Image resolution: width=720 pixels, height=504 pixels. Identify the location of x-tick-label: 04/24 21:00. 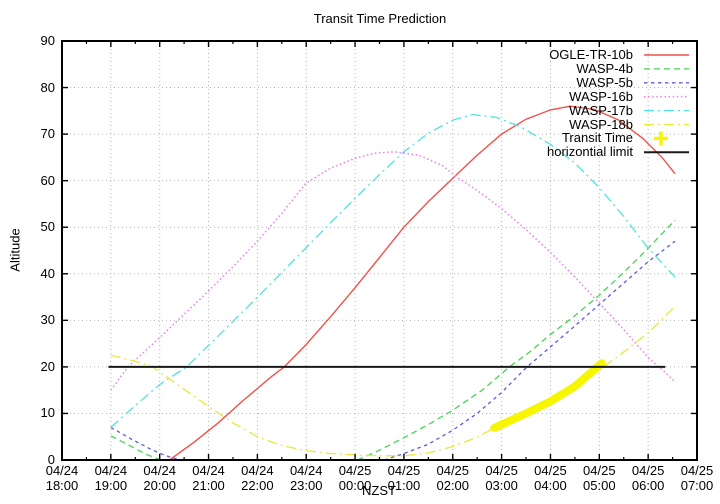
(208, 478).